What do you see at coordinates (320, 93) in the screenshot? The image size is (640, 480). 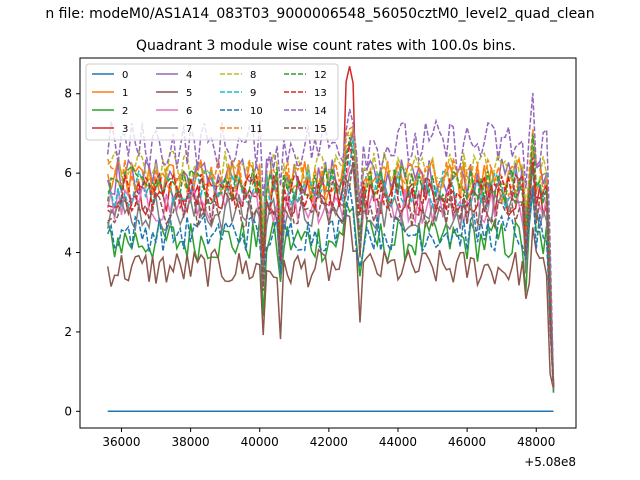 I see `legend-label: 13` at bounding box center [320, 93].